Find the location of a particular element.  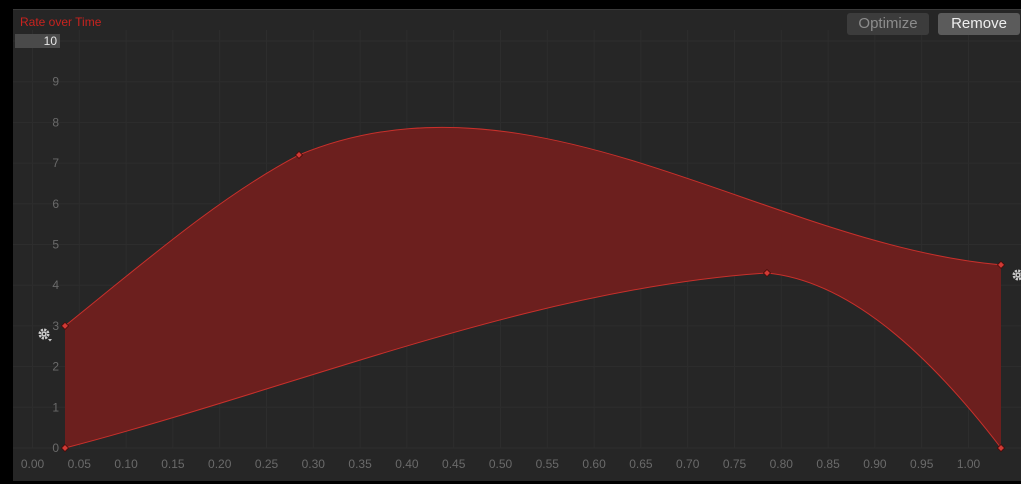

x-tick-label: 0.45 is located at coordinates (454, 464).